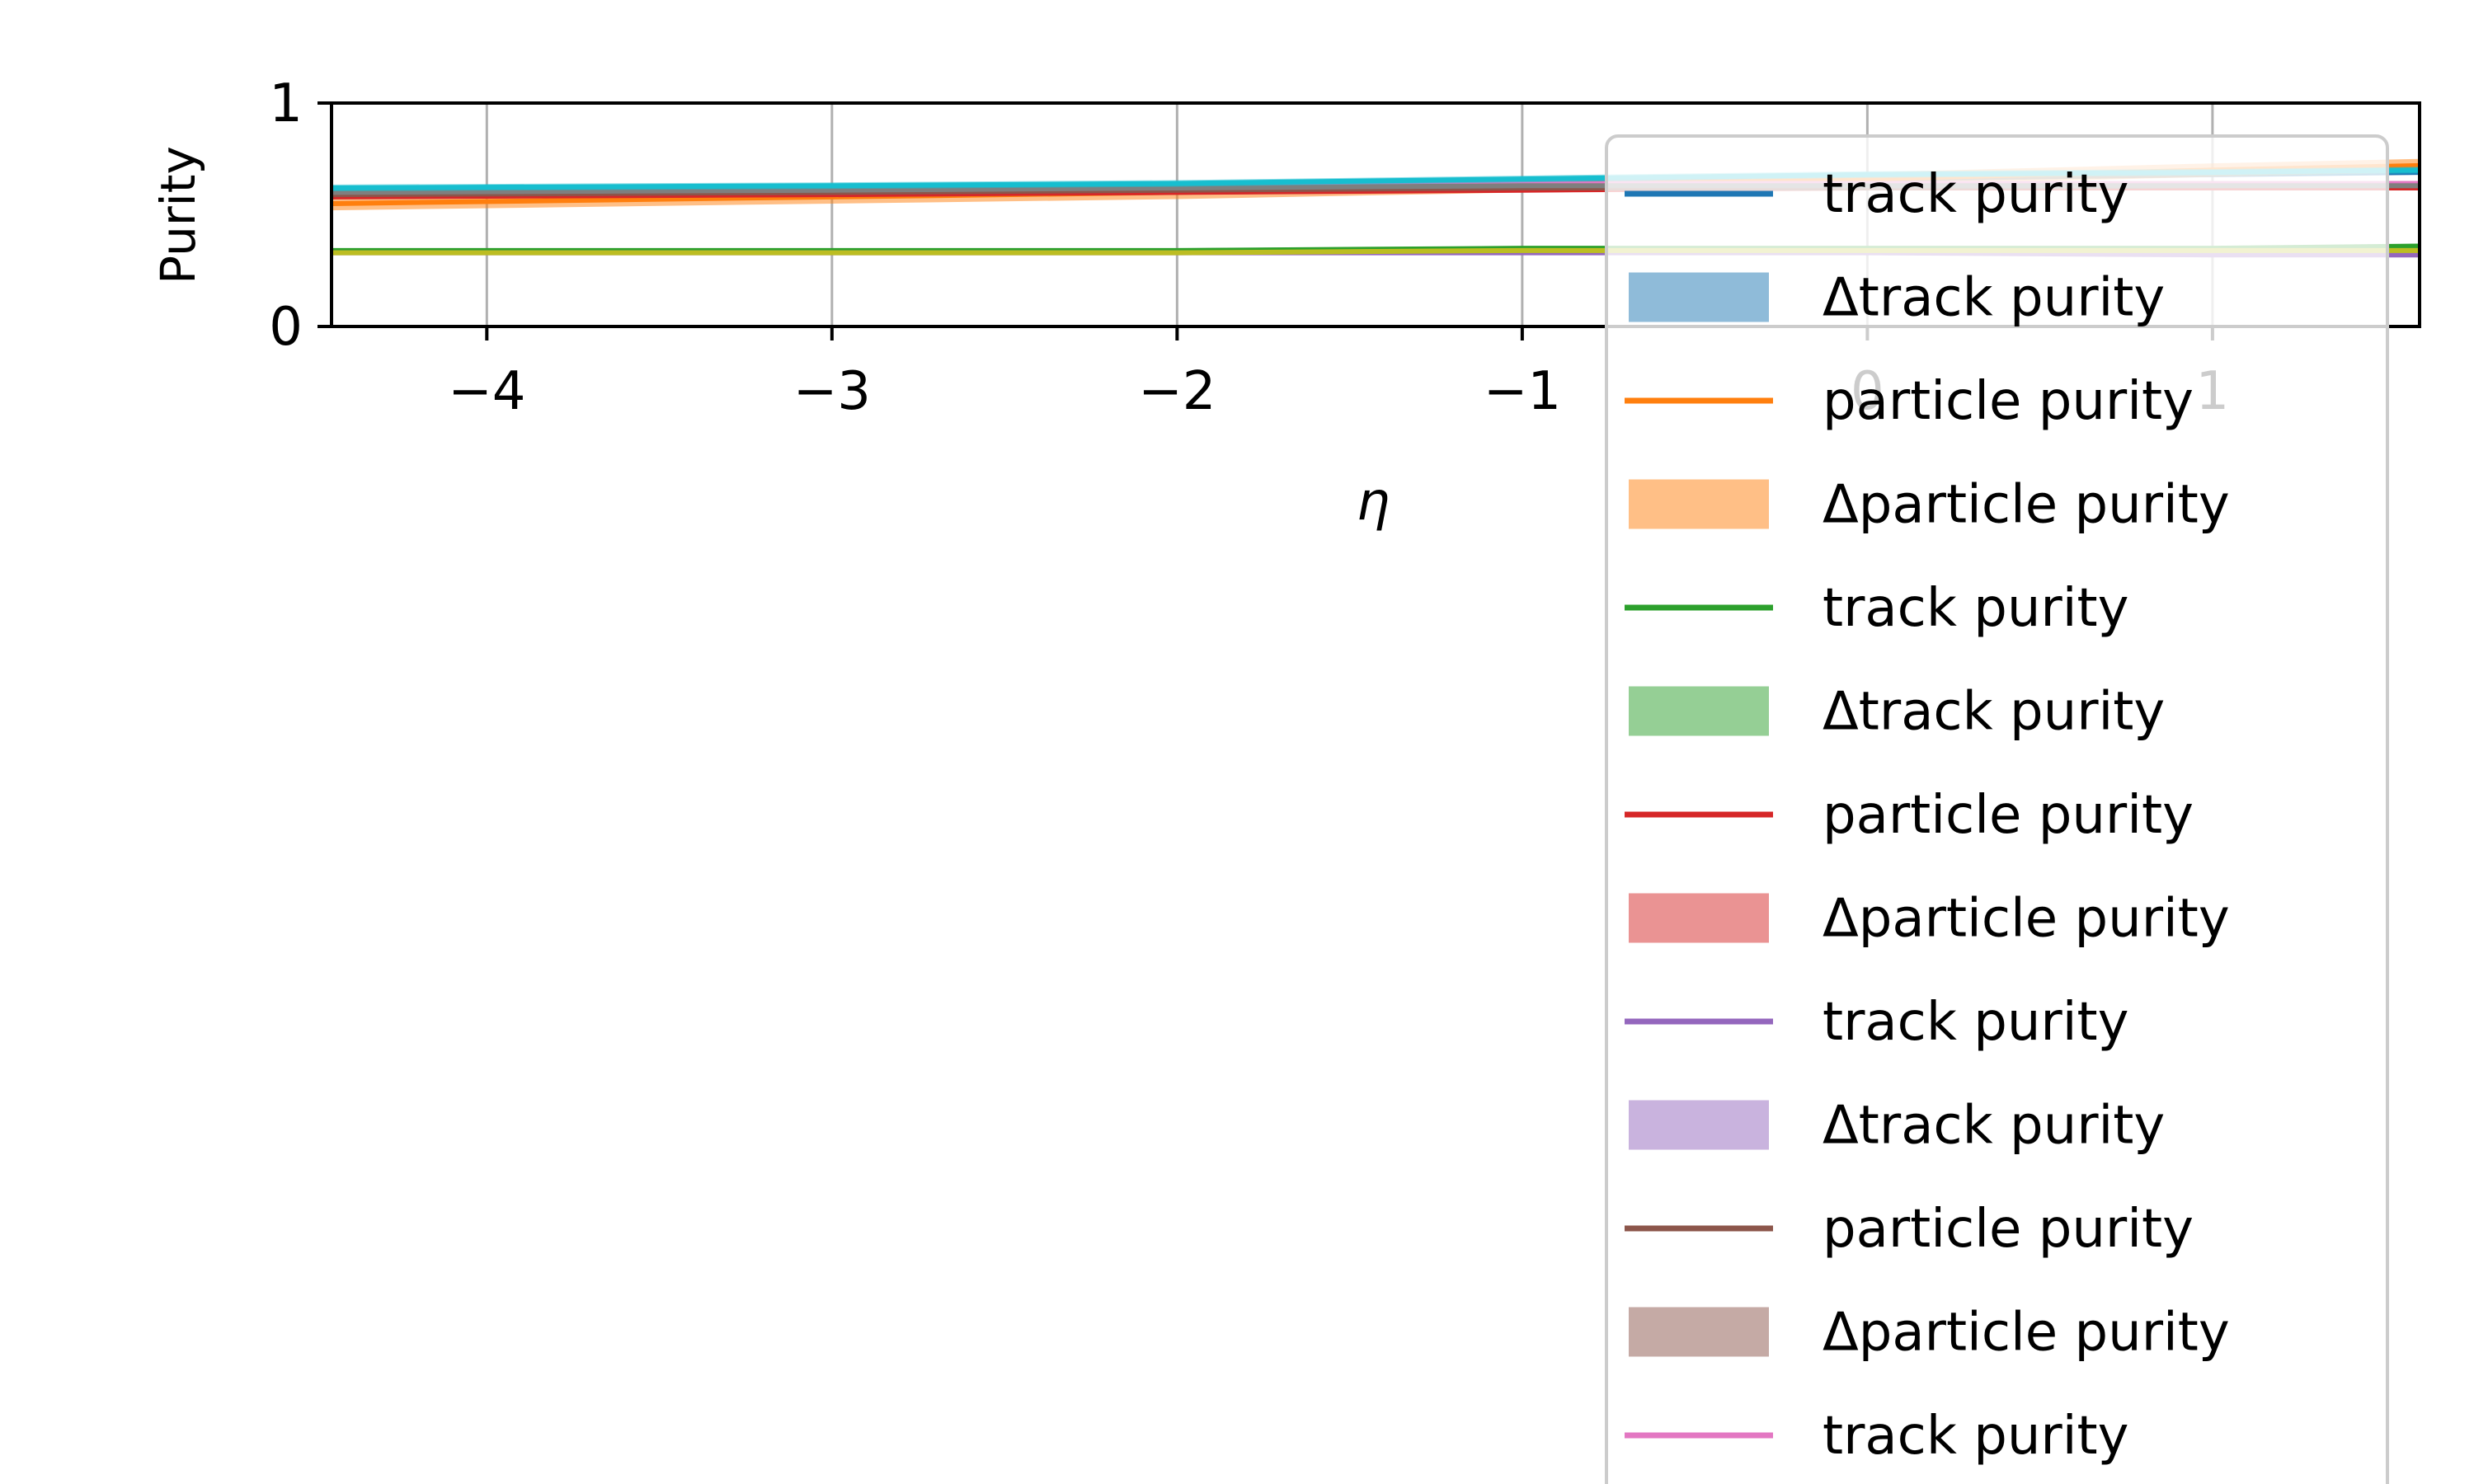  I want to click on x-axis-label: η, so click(1373, 502).